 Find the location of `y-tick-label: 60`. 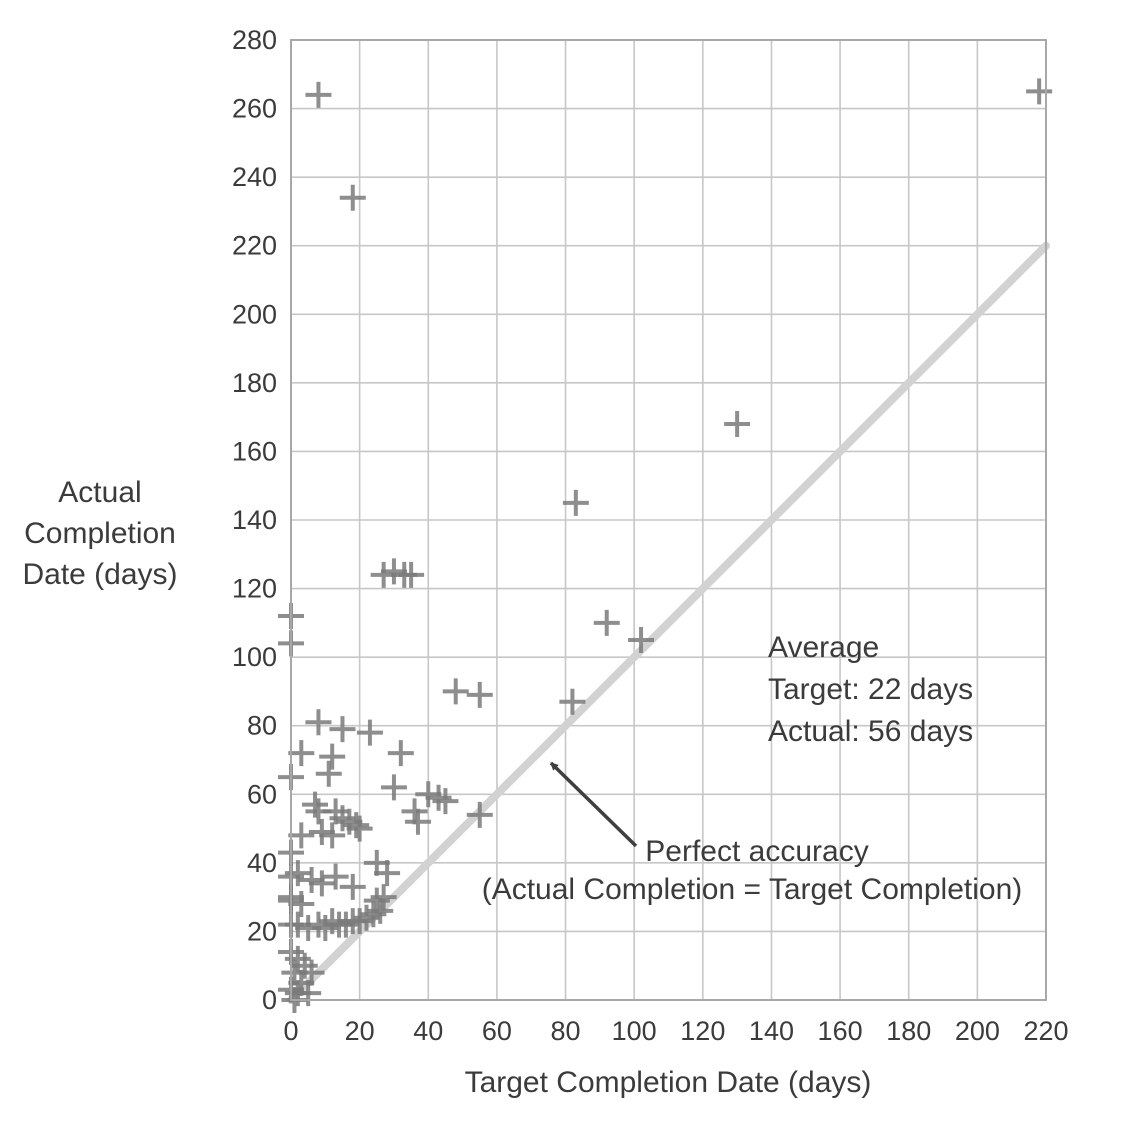

y-tick-label: 60 is located at coordinates (262, 794).